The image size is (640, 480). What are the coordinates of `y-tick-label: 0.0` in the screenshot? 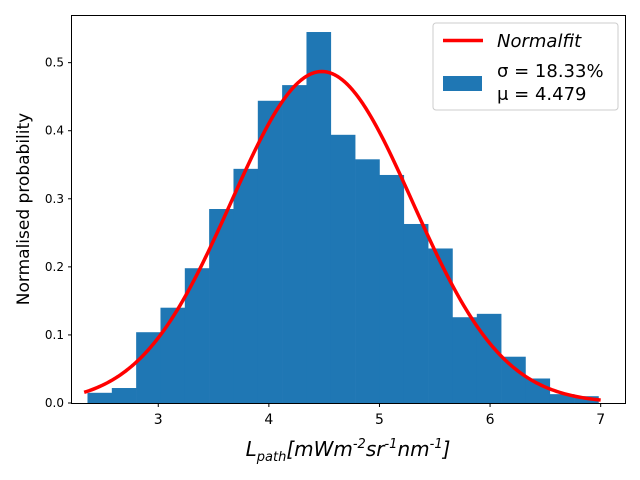 It's located at (54, 403).